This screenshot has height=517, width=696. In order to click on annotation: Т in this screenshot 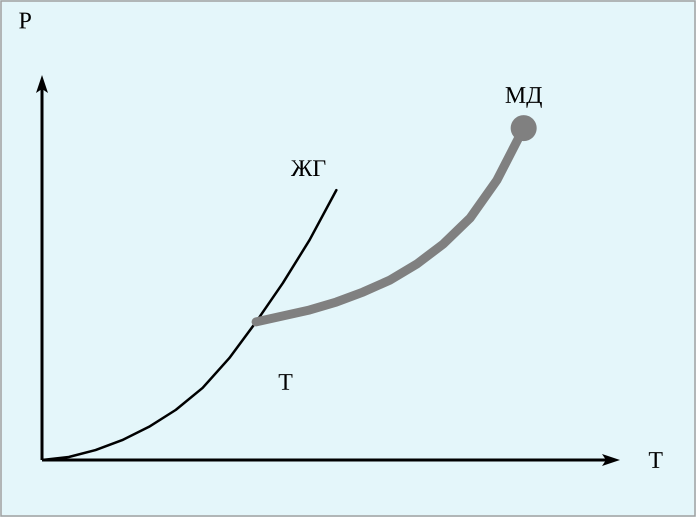, I will do `click(285, 382)`.